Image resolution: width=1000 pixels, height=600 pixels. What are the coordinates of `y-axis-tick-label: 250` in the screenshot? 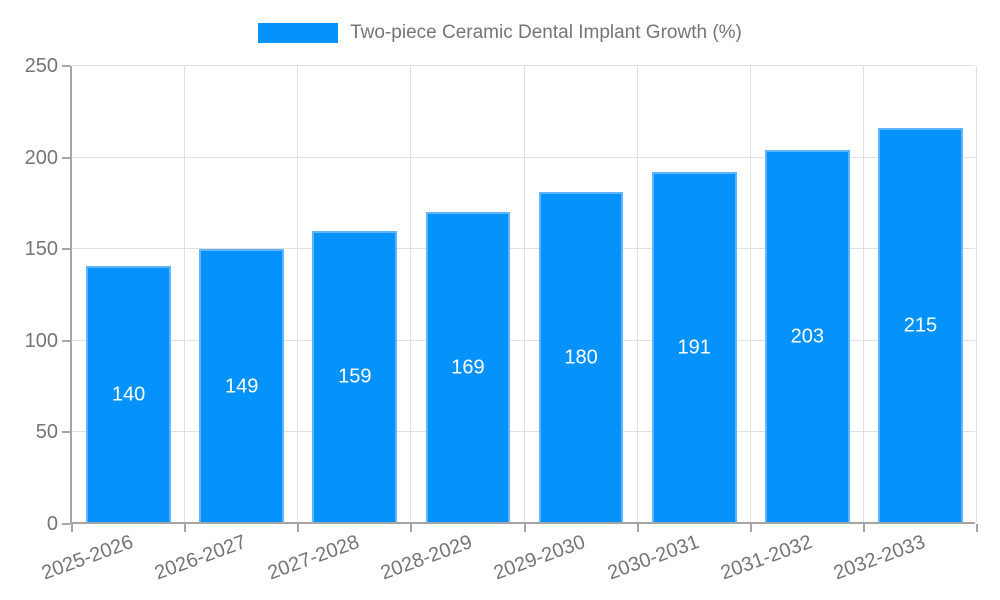 It's located at (41, 66).